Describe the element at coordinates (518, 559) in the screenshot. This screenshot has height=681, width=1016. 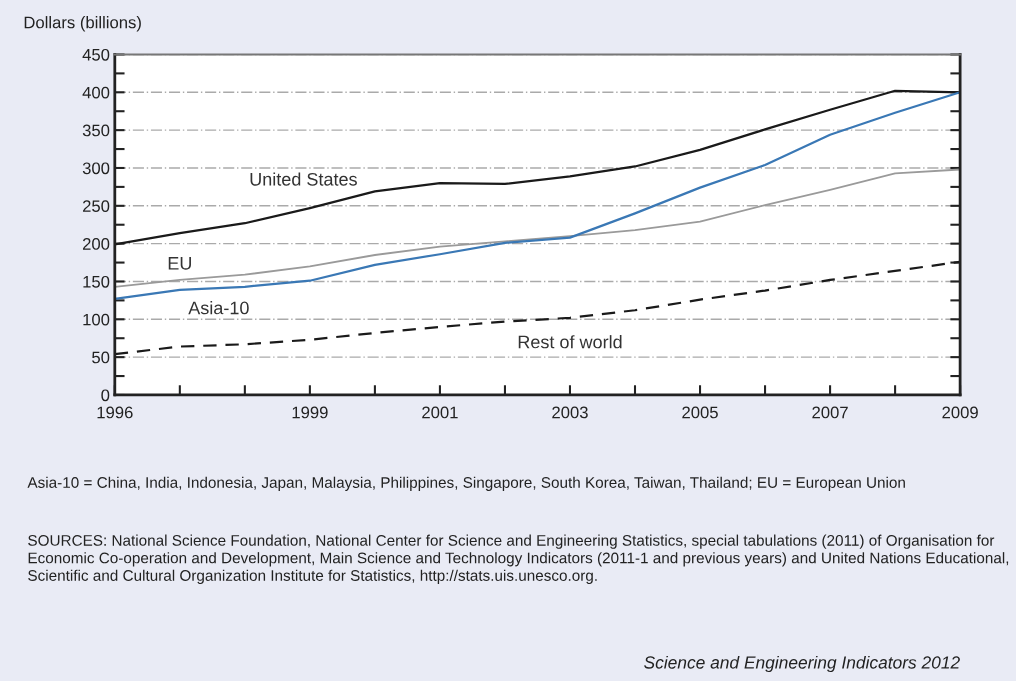
I see `source-note: SOURCES: National Science Foundation, National Center for Science and Engineering Statistics, special tabulations (2011) of Organisation for Economic Co-operation and Development, Main Science and Technology Indicators (2011-1 and previous years) and United Nations Educational, Scientific and Cultural Organization Institute for Statistics, http://stats.uis.unesco.org.` at that location.